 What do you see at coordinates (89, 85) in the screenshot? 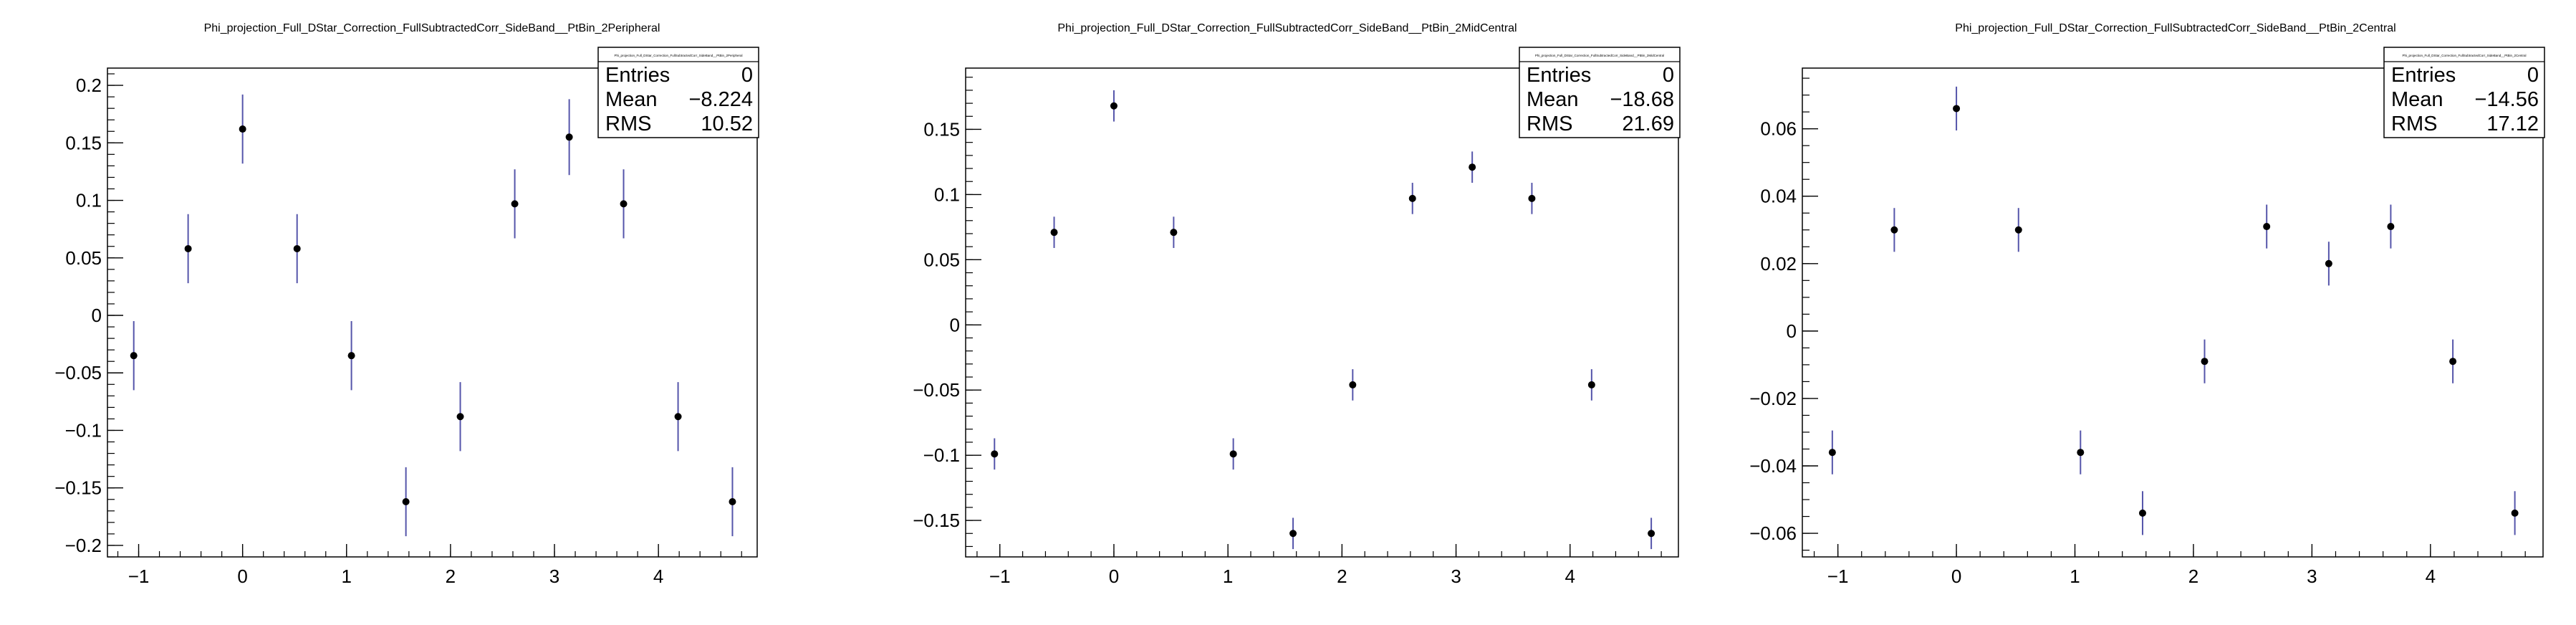
I see `y-tick-label: 0.2` at bounding box center [89, 85].